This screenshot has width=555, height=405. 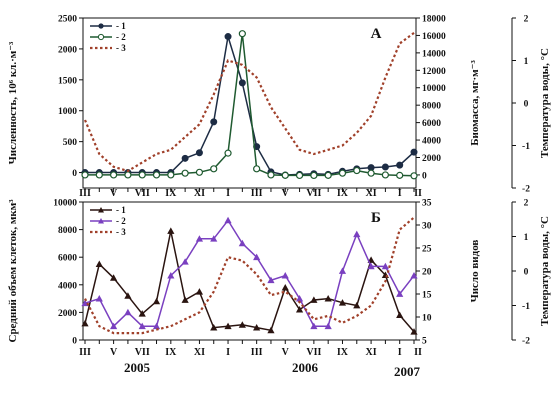 What do you see at coordinates (376, 218) in the screenshot?
I see `panel-letter: Б` at bounding box center [376, 218].